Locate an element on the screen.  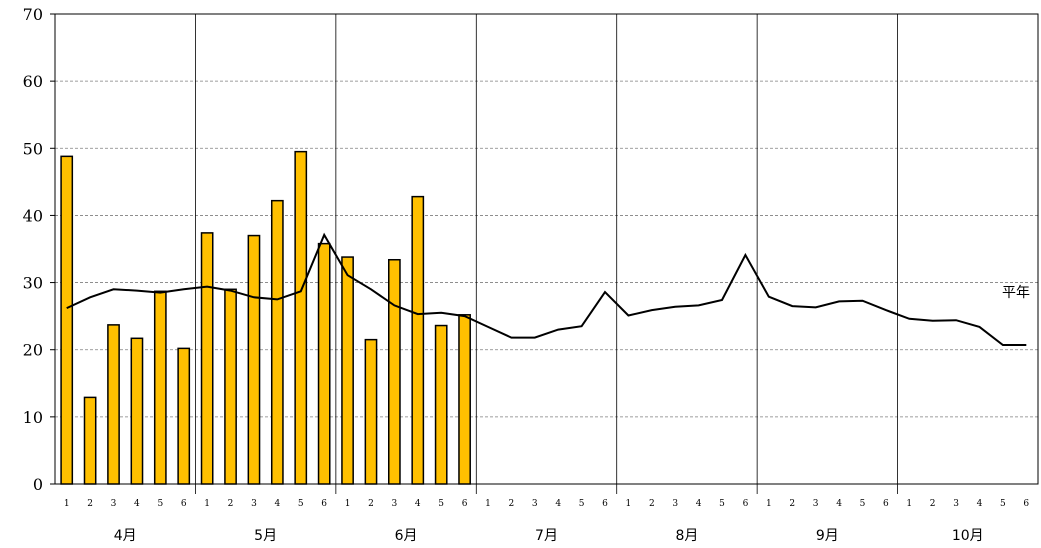
y-tick-label: 60 is located at coordinates (33, 81).